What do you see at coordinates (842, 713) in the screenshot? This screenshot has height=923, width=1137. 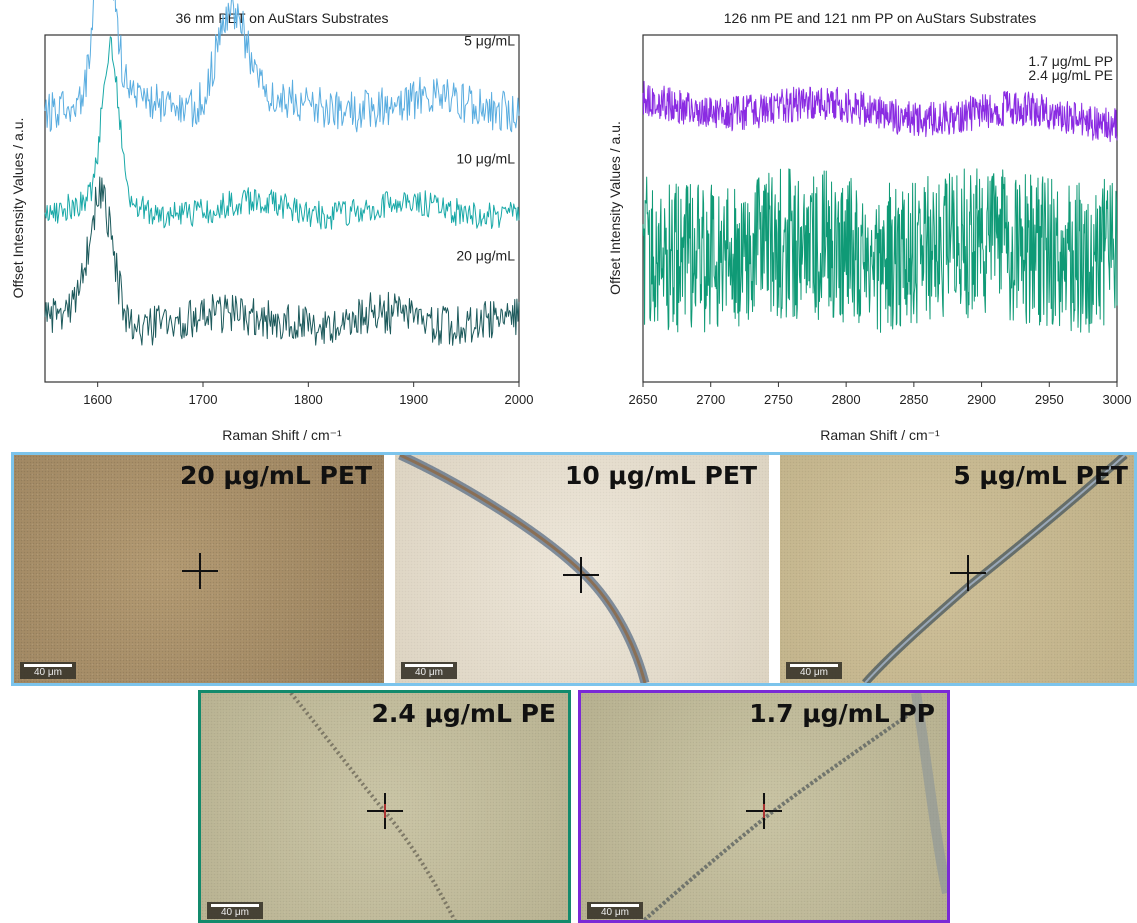 I see `micrograph-label: 1.7 μg/mL PP` at bounding box center [842, 713].